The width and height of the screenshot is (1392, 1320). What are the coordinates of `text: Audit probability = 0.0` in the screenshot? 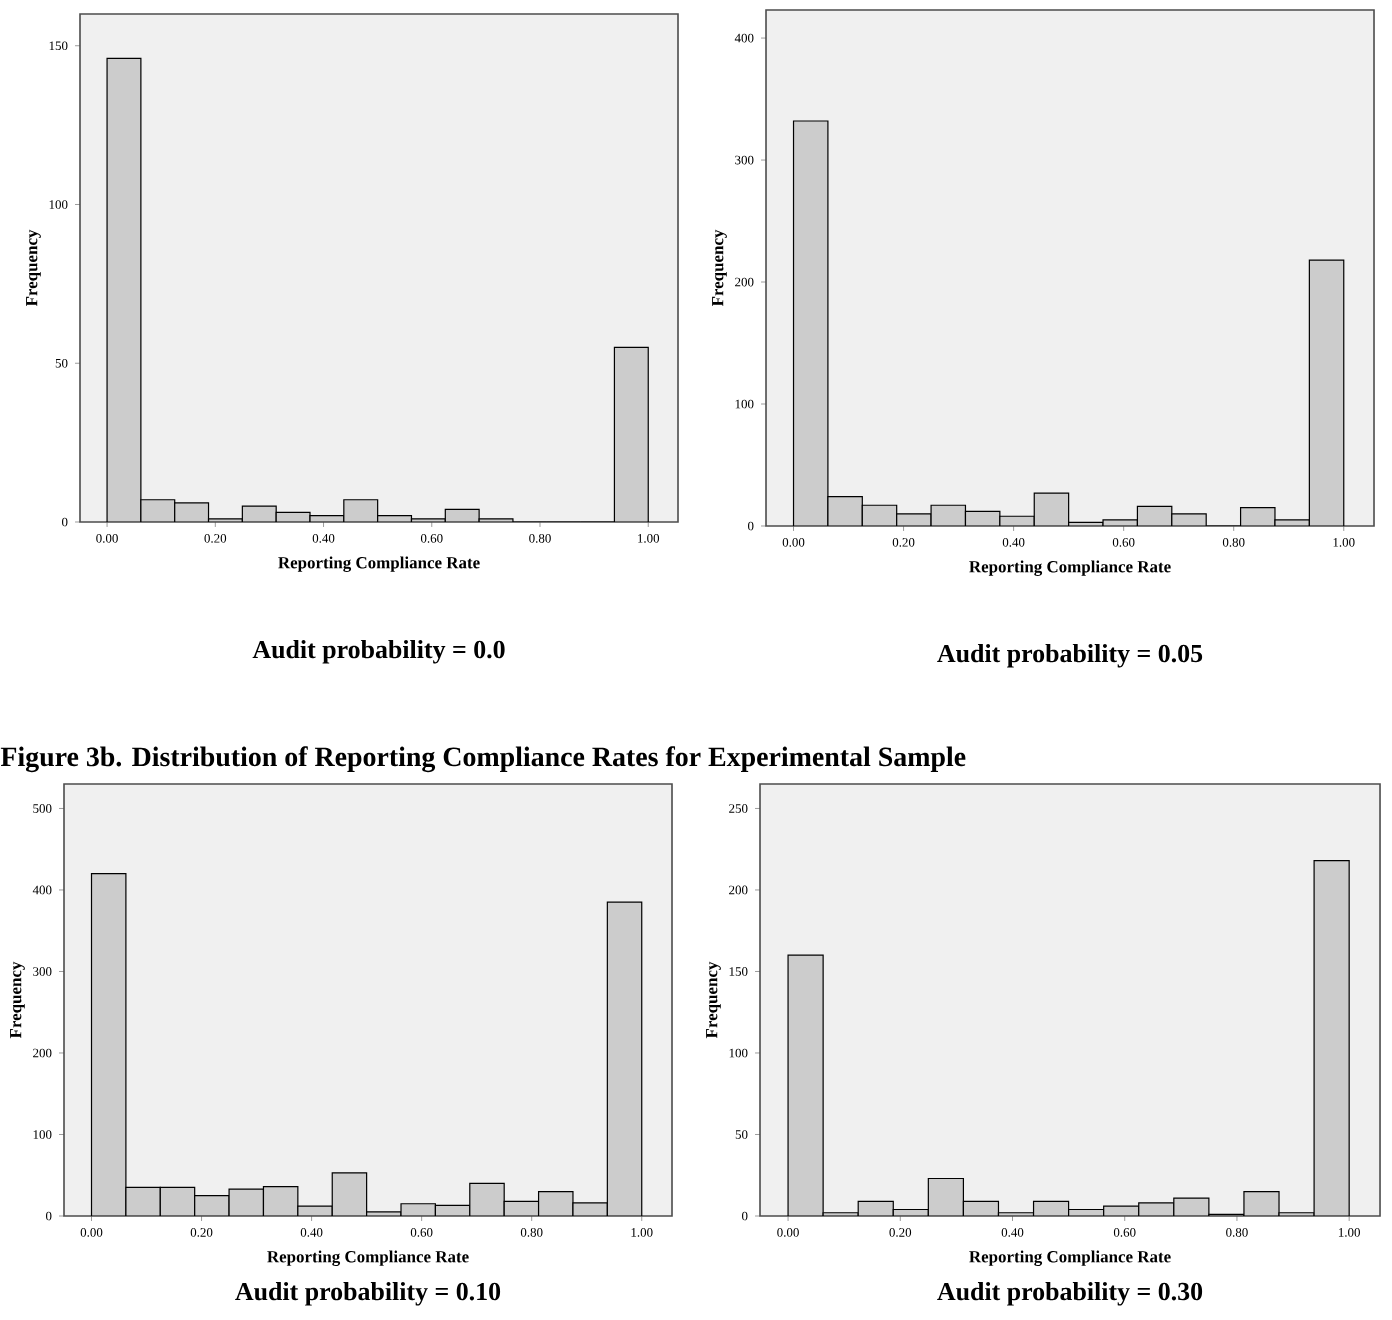 It's located at (378, 652).